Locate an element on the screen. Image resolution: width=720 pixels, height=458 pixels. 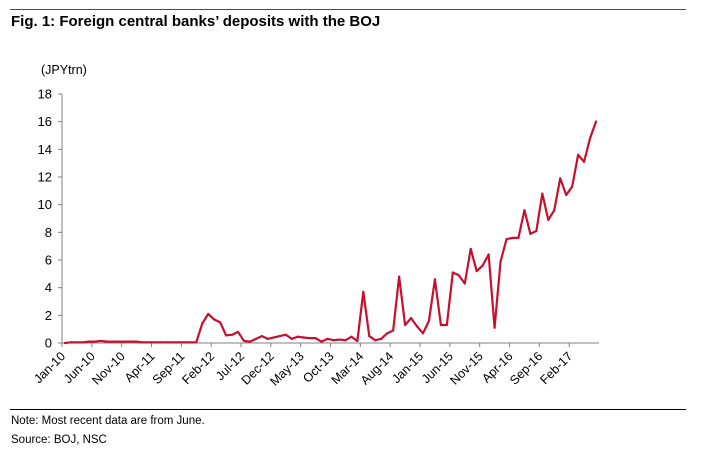
y-tick-label: 6 is located at coordinates (48, 260).